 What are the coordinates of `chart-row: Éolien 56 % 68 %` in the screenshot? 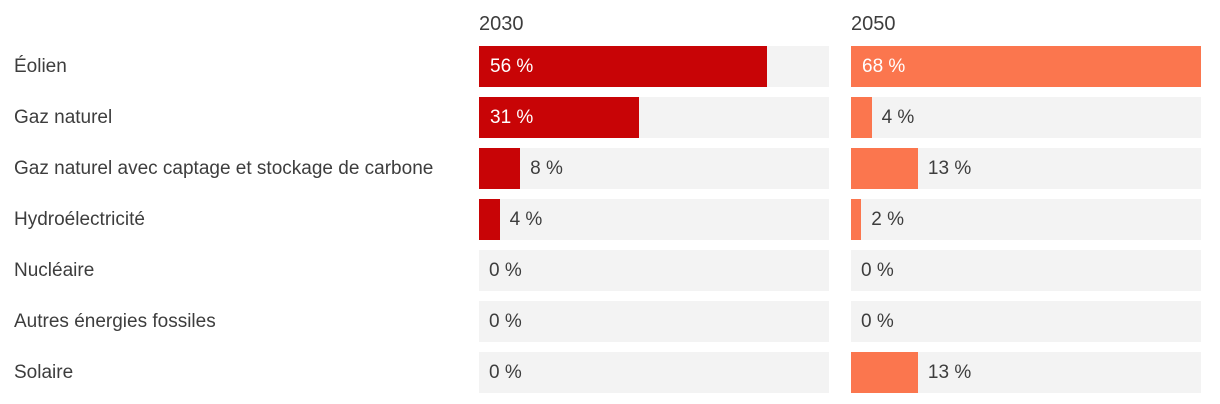 It's located at (617, 66).